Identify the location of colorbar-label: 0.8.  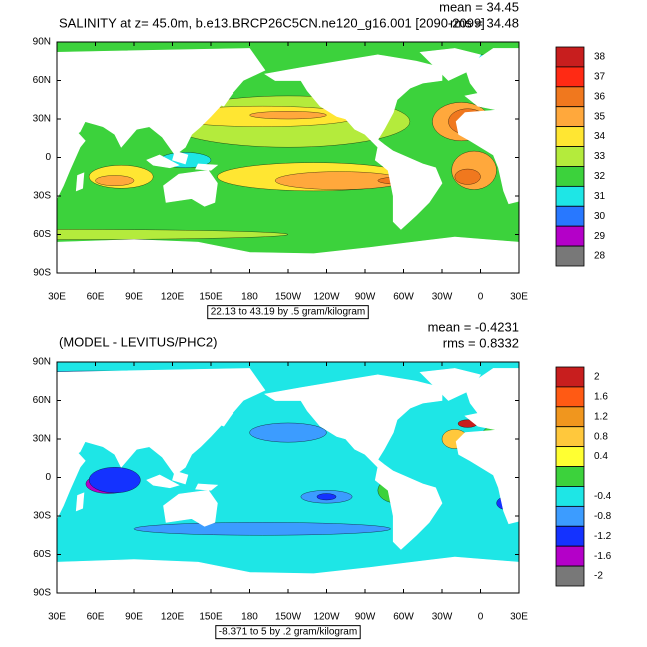
(601, 436).